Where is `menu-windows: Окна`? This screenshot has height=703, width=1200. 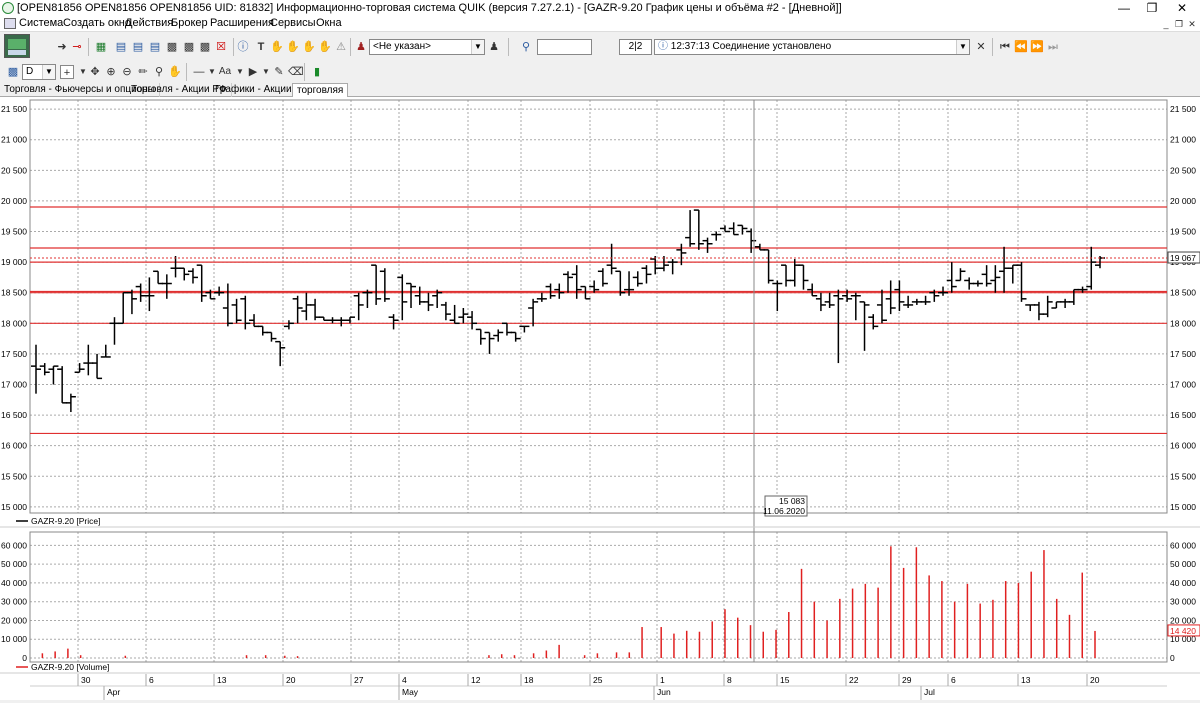
menu-windows: Окна is located at coordinates (329, 23).